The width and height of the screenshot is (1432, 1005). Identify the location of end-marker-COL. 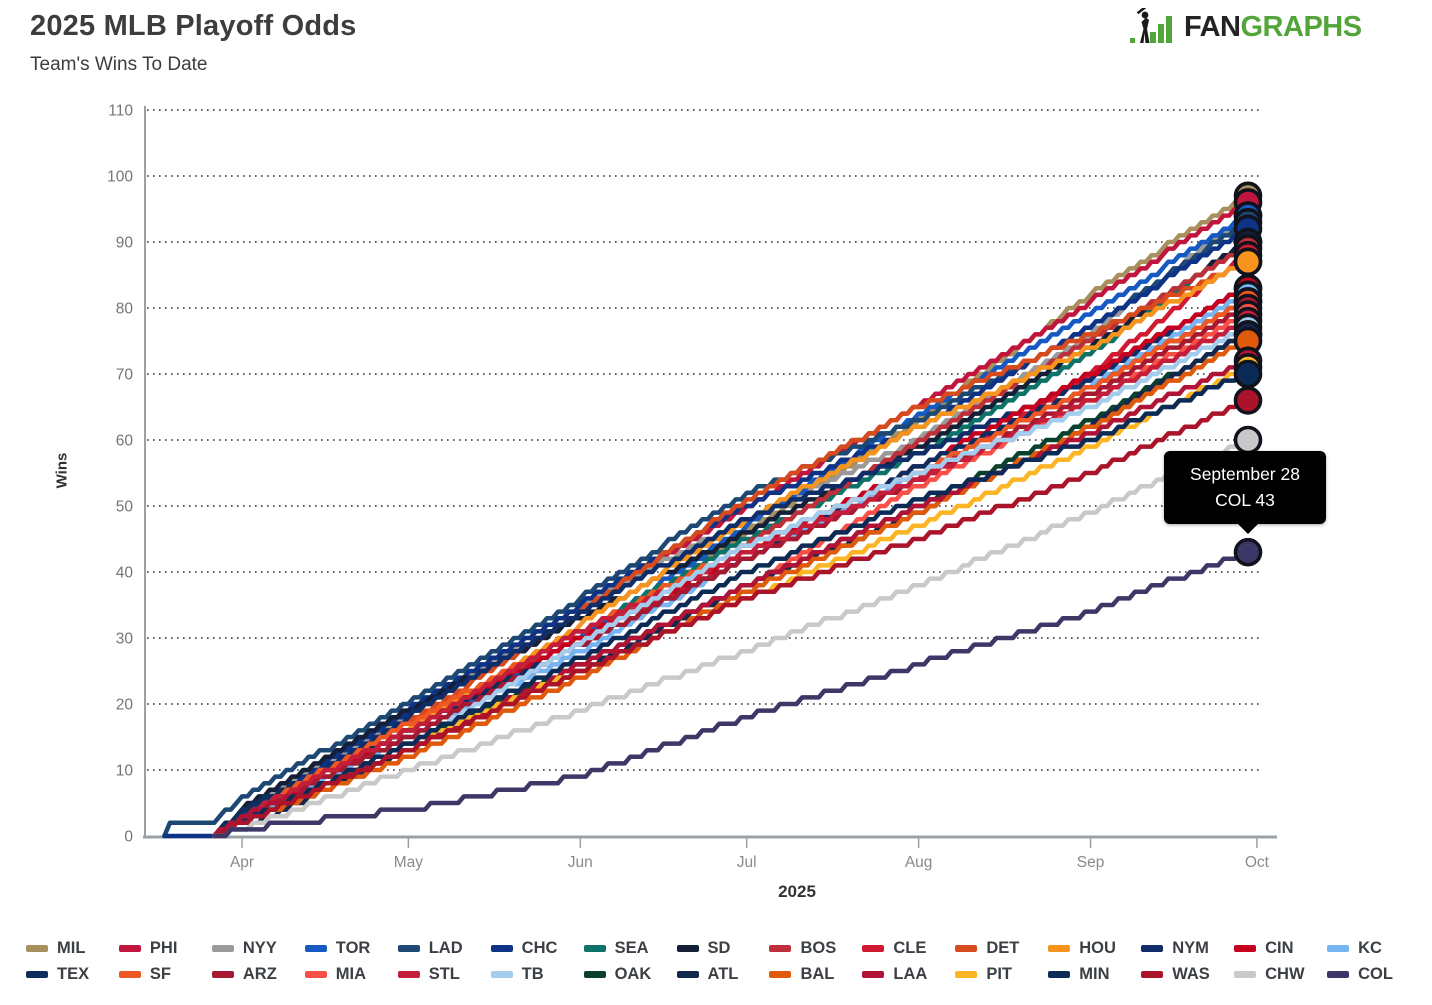
(1248, 552).